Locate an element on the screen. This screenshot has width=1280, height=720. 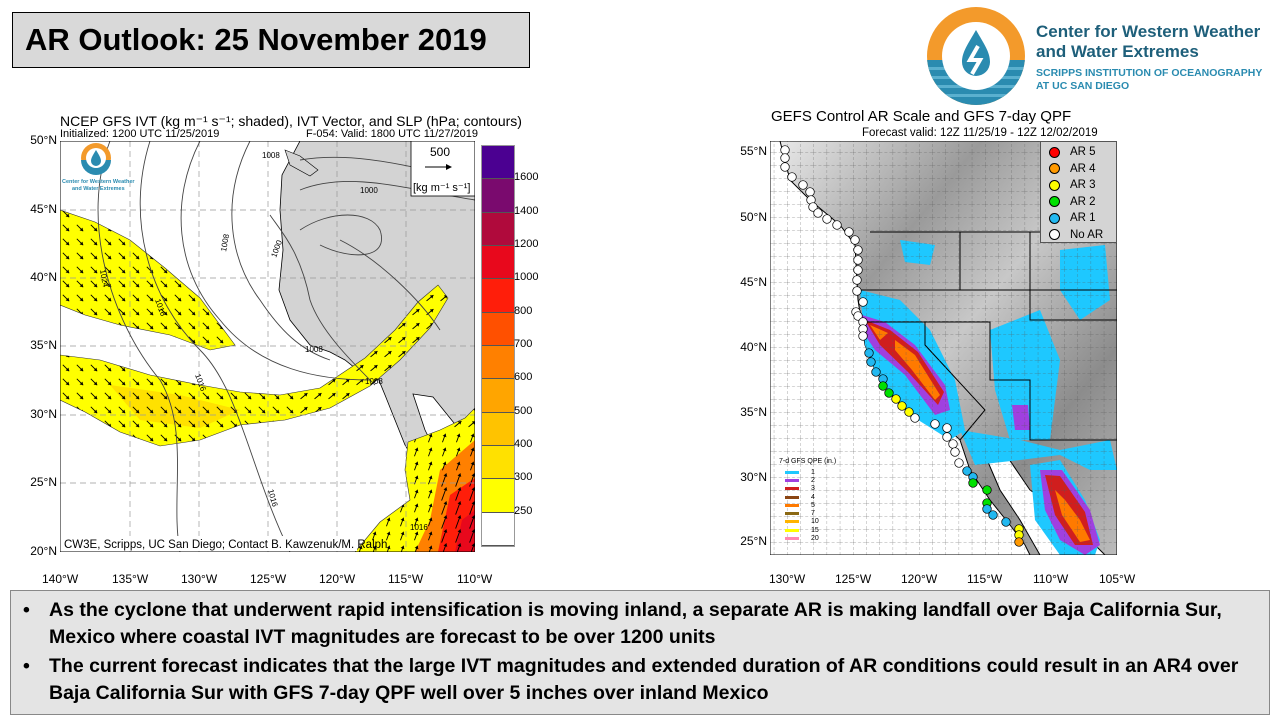
qpe-legend-item: 2 is located at coordinates (815, 480).